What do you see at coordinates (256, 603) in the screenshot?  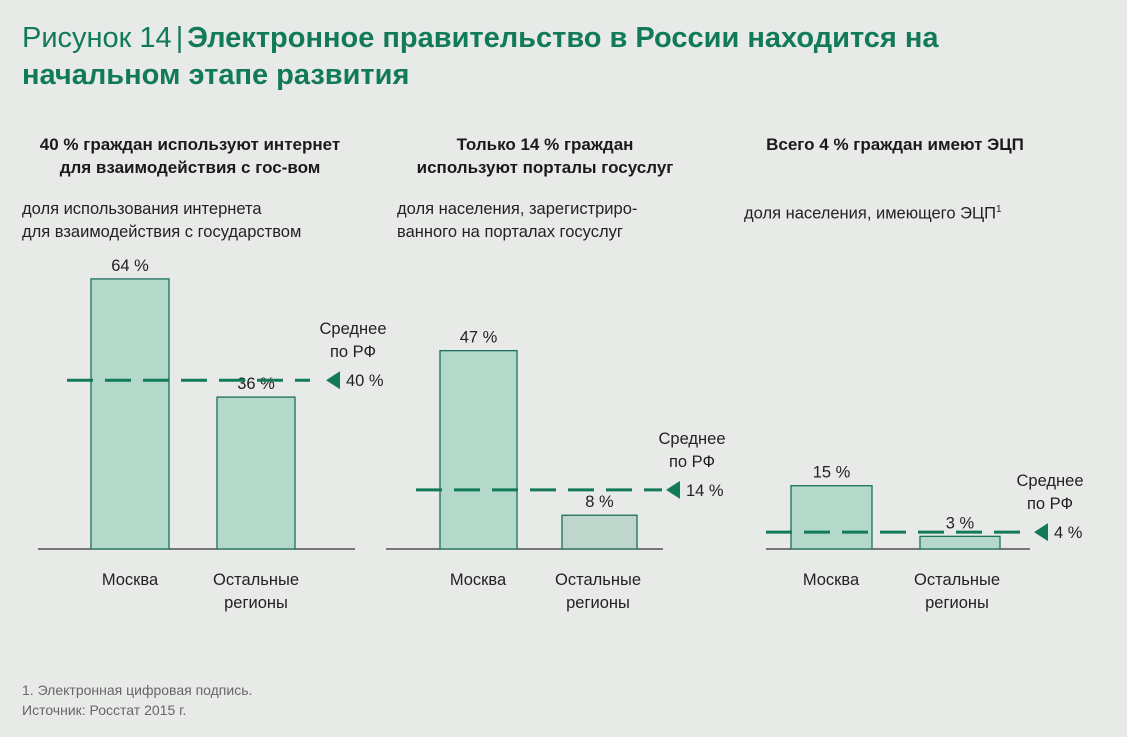 I see `chart-1-category-label-2-line2: регионы` at bounding box center [256, 603].